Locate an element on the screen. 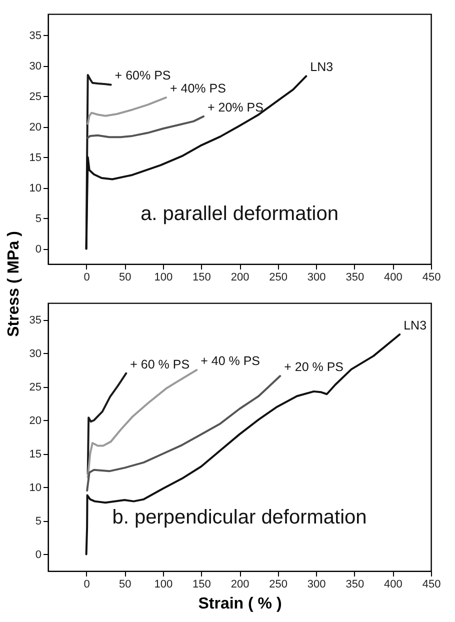  x-axis-title: Strain ( % ) is located at coordinates (240, 604).